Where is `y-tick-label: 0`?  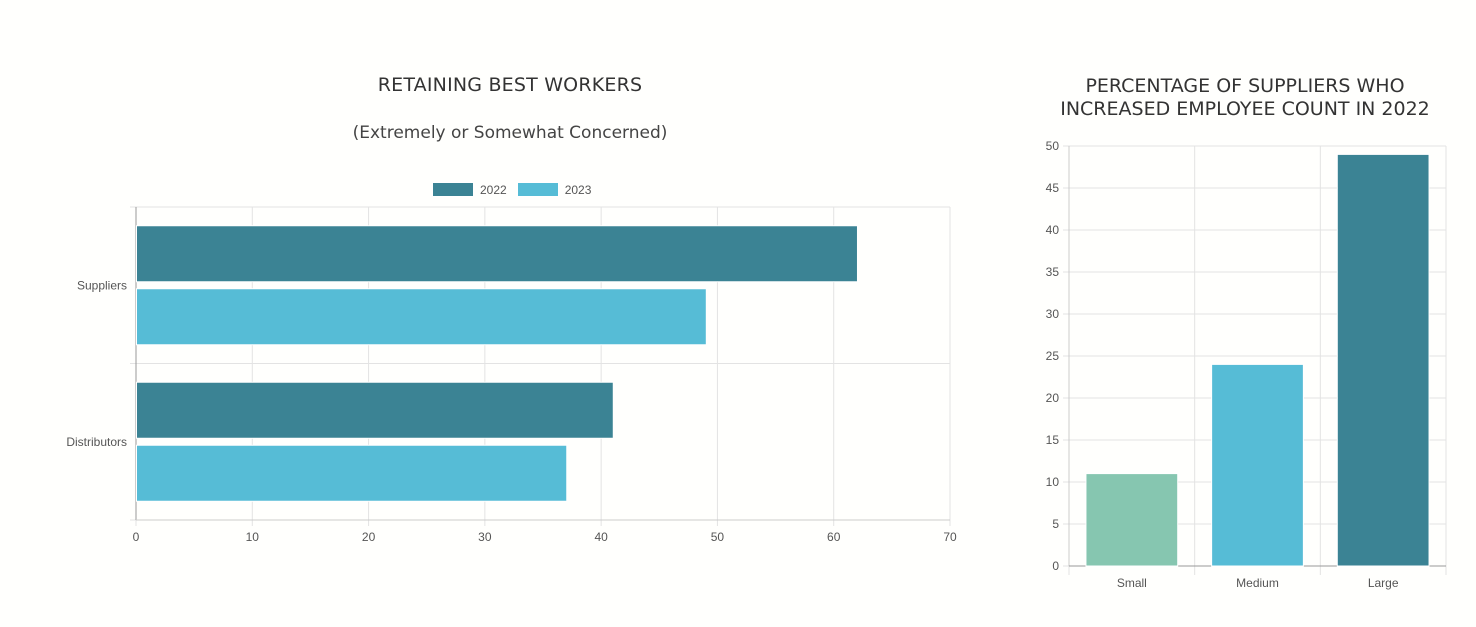 y-tick-label: 0 is located at coordinates (1055, 566).